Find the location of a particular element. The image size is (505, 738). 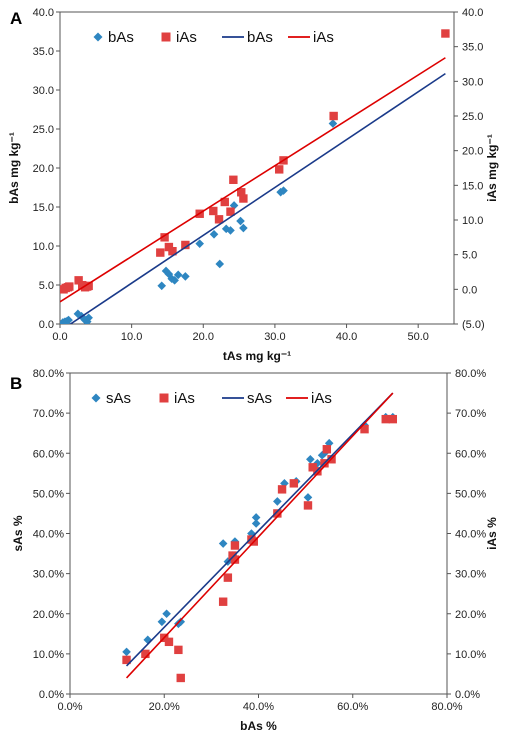

y2-tick-label: 70.0% is located at coordinates (470, 414).